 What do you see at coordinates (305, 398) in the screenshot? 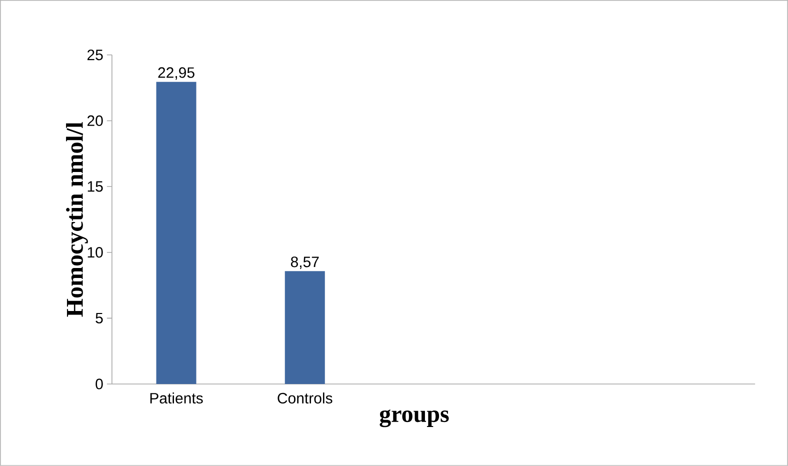
I see `x-tick-label: Controls` at bounding box center [305, 398].